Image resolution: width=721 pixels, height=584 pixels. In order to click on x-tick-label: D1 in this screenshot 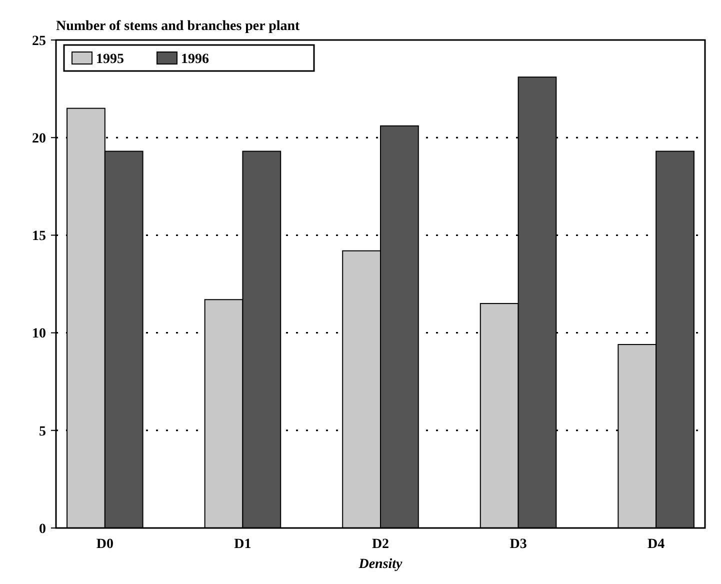, I will do `click(243, 544)`.